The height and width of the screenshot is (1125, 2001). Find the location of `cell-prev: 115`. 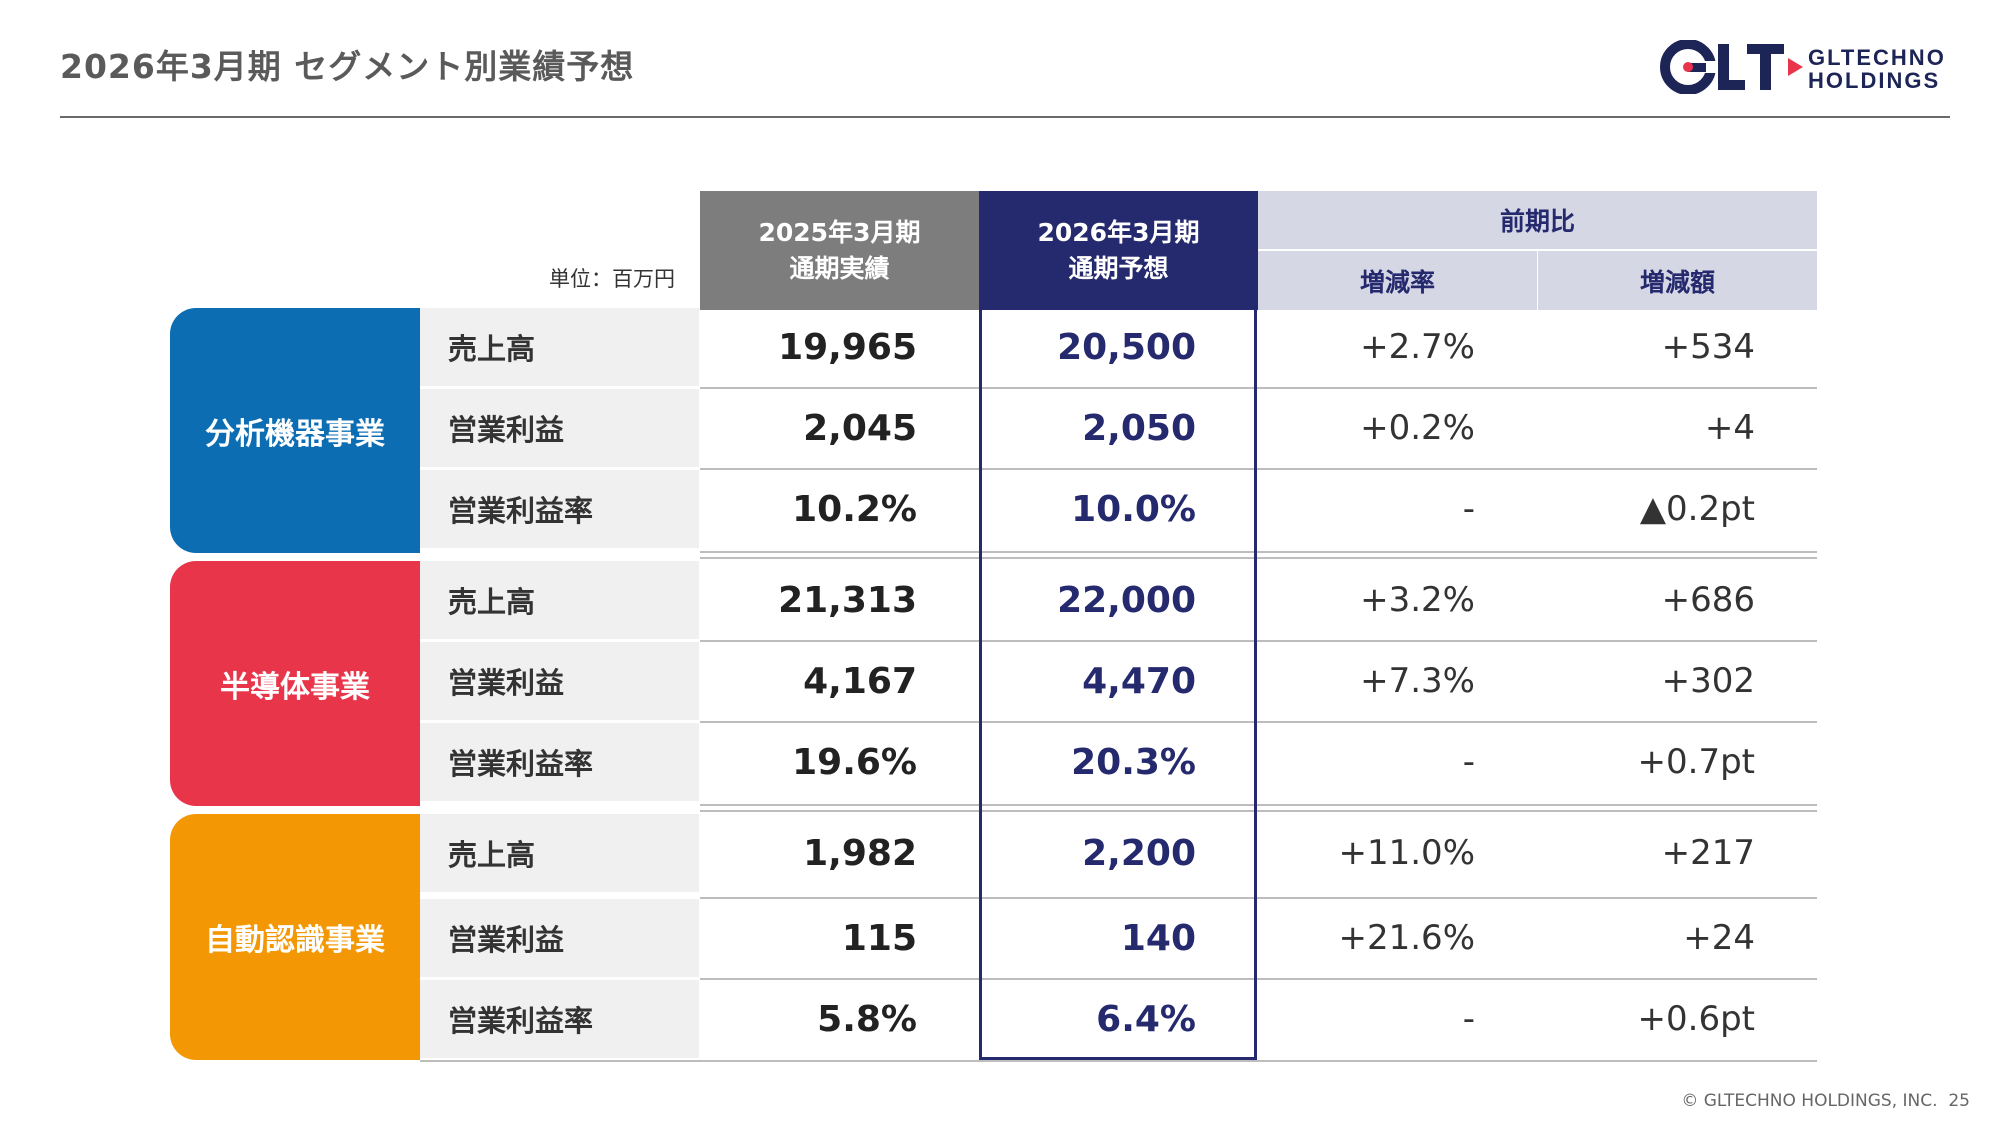

cell-prev: 115 is located at coordinates (879, 938).